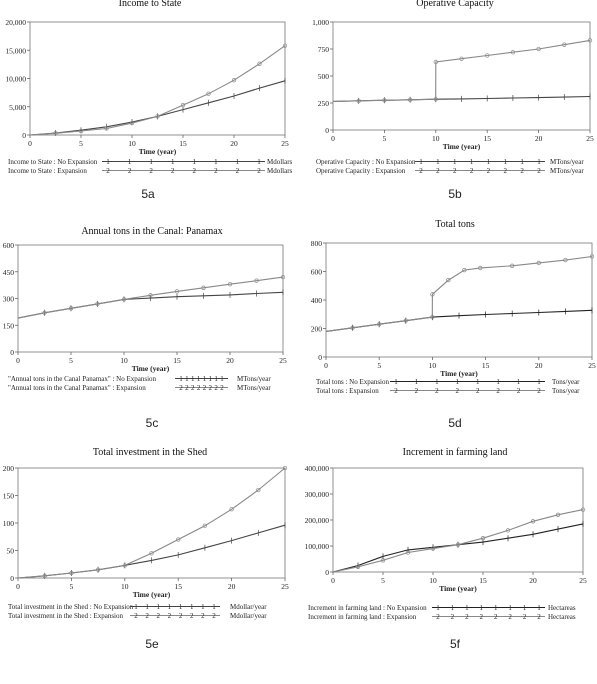  What do you see at coordinates (458, 382) in the screenshot?
I see `legend-marker-5d-1: 1` at bounding box center [458, 382].